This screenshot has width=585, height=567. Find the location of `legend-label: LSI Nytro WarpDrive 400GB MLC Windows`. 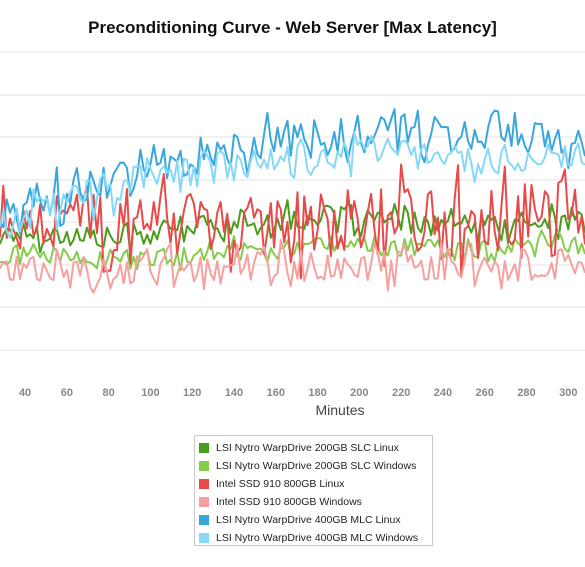

legend-label: LSI Nytro WarpDrive 400GB MLC Windows is located at coordinates (317, 538).